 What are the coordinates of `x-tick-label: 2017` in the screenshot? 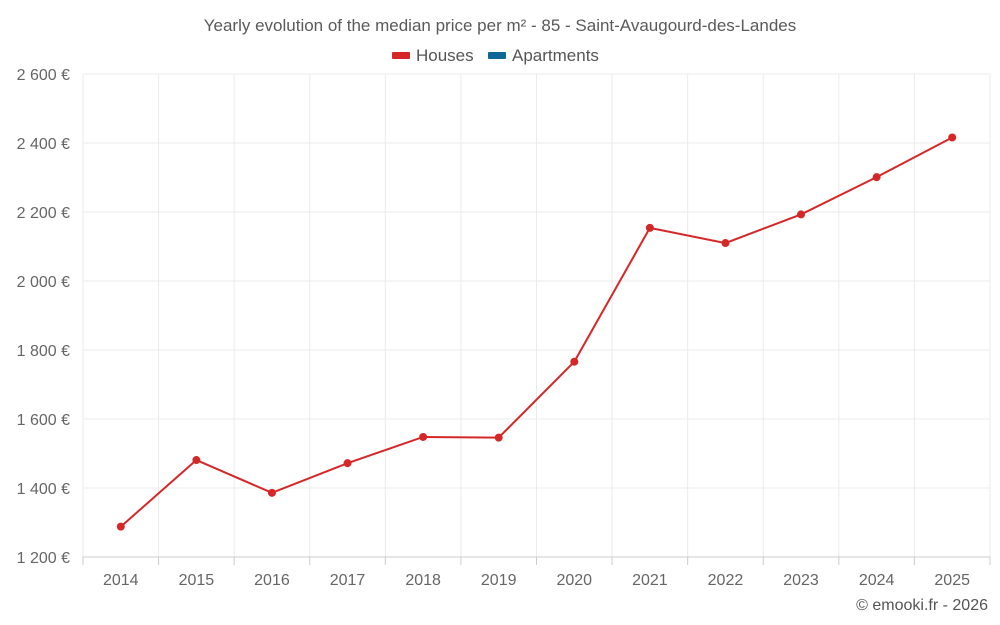 It's located at (348, 580).